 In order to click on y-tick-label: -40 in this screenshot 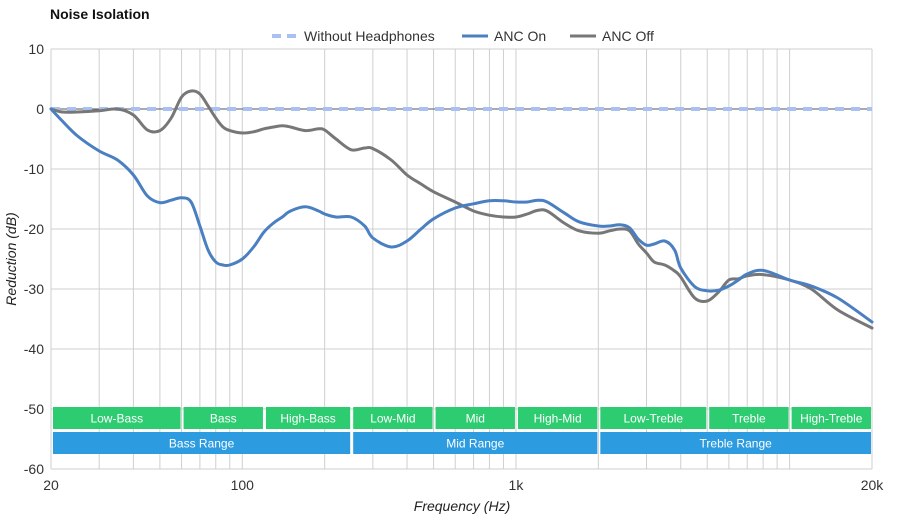, I will do `click(34, 349)`.